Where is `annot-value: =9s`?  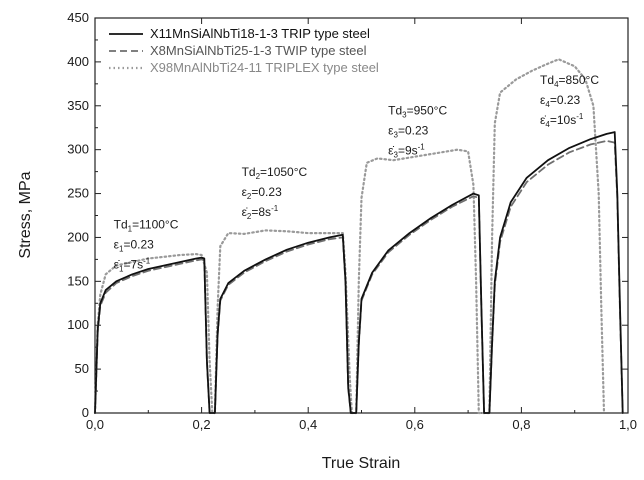 annot-value: =9s is located at coordinates (408, 151).